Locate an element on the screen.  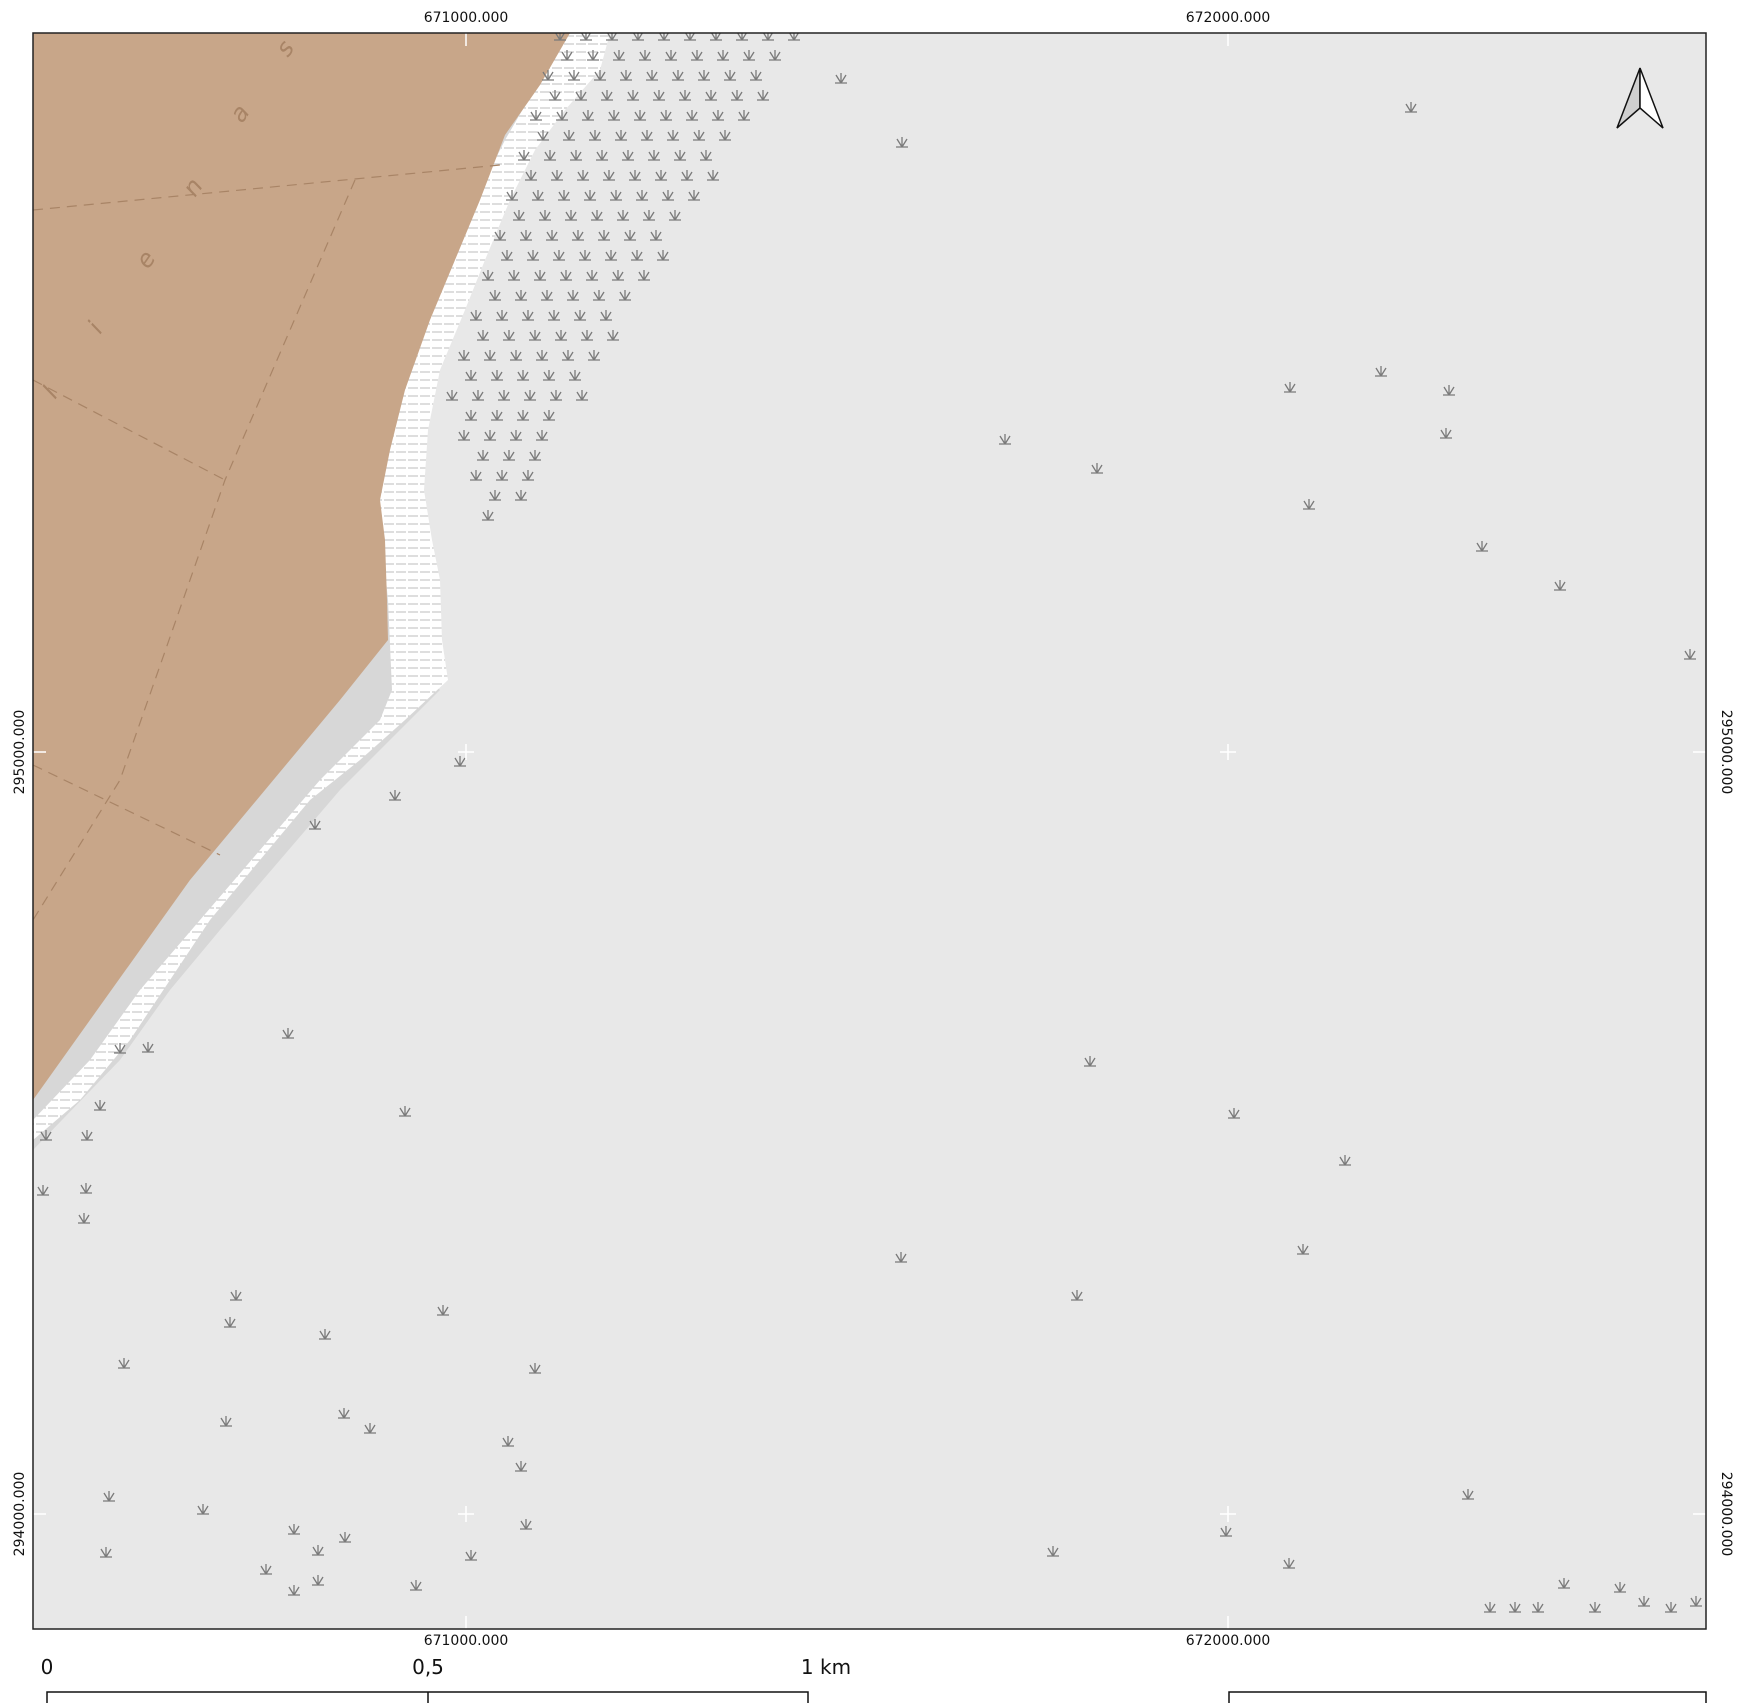
grid-label-bottom: 671000.000 is located at coordinates (466, 1641).